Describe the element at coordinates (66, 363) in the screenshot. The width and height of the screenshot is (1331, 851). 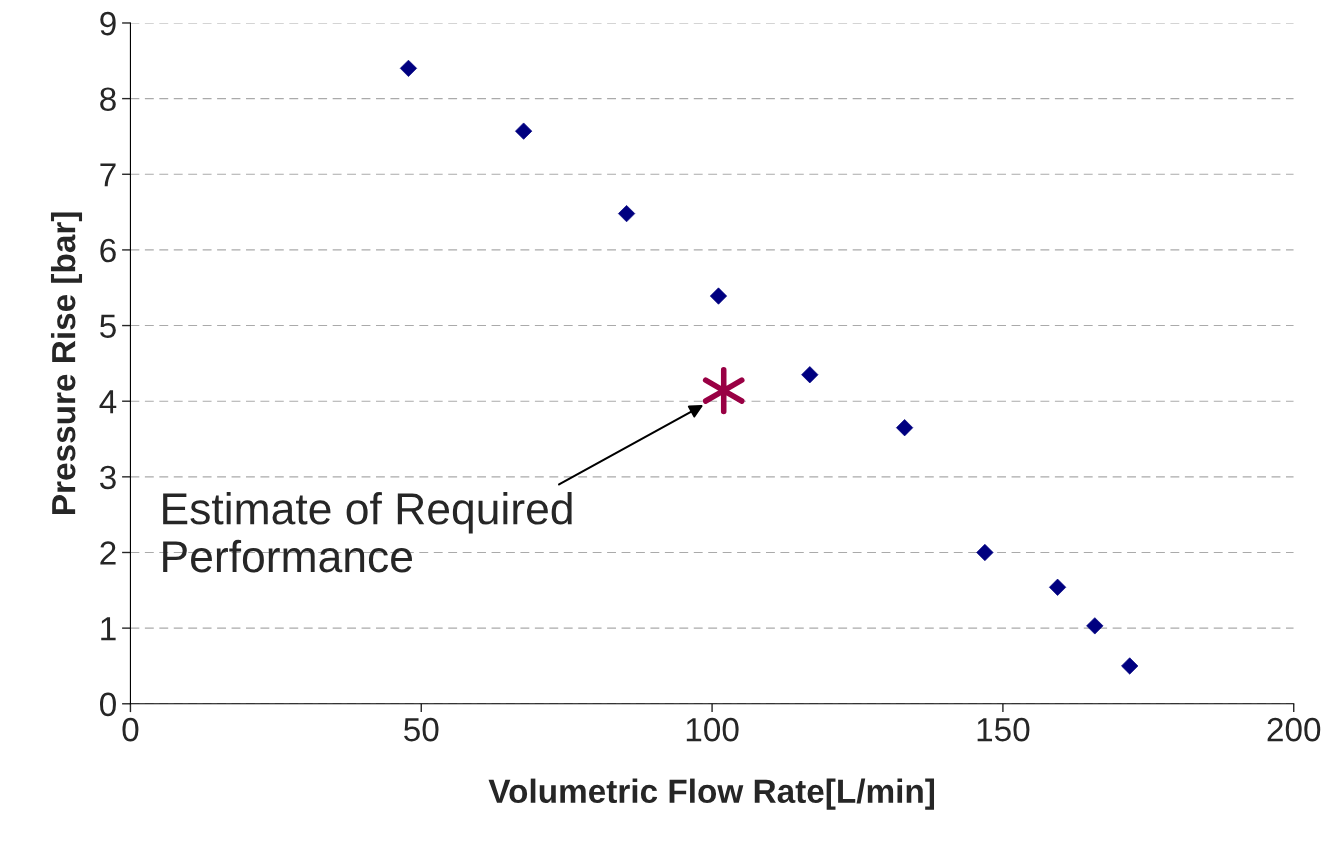
I see `y-axis-title: Pressure Rise [bar]` at that location.